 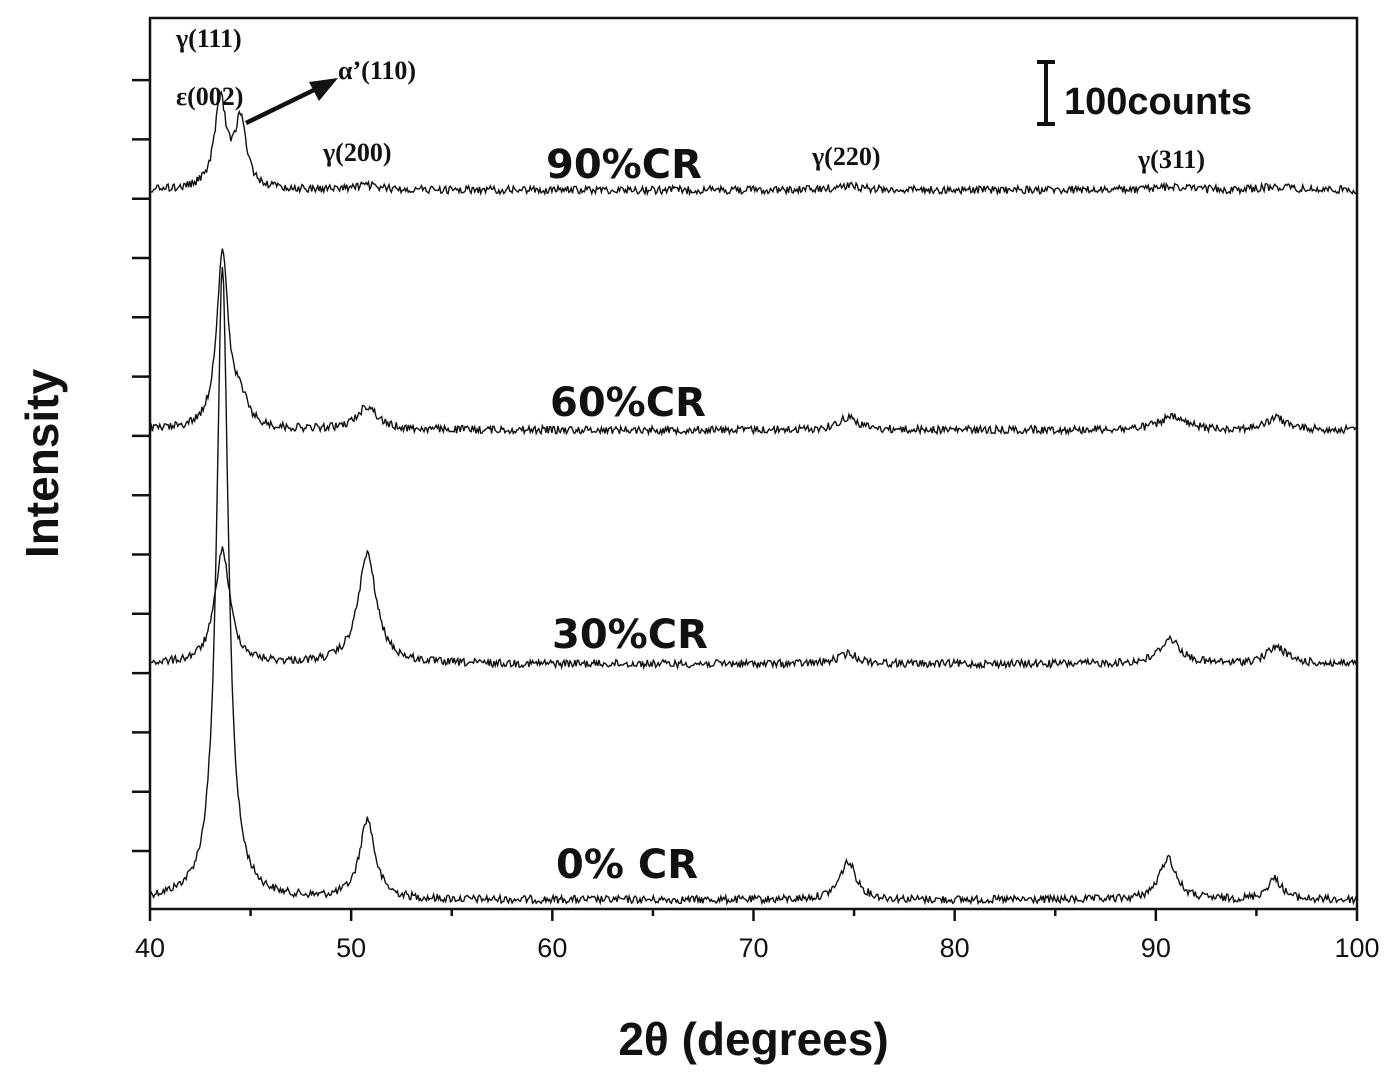 What do you see at coordinates (42, 464) in the screenshot?
I see `y-axis-title: Intensity` at bounding box center [42, 464].